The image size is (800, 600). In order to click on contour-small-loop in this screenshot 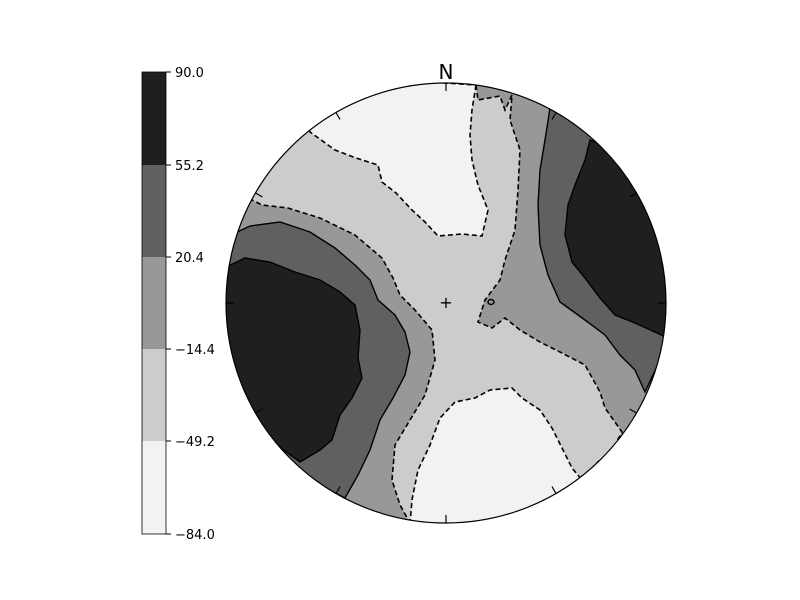, I will do `click(491, 302)`.